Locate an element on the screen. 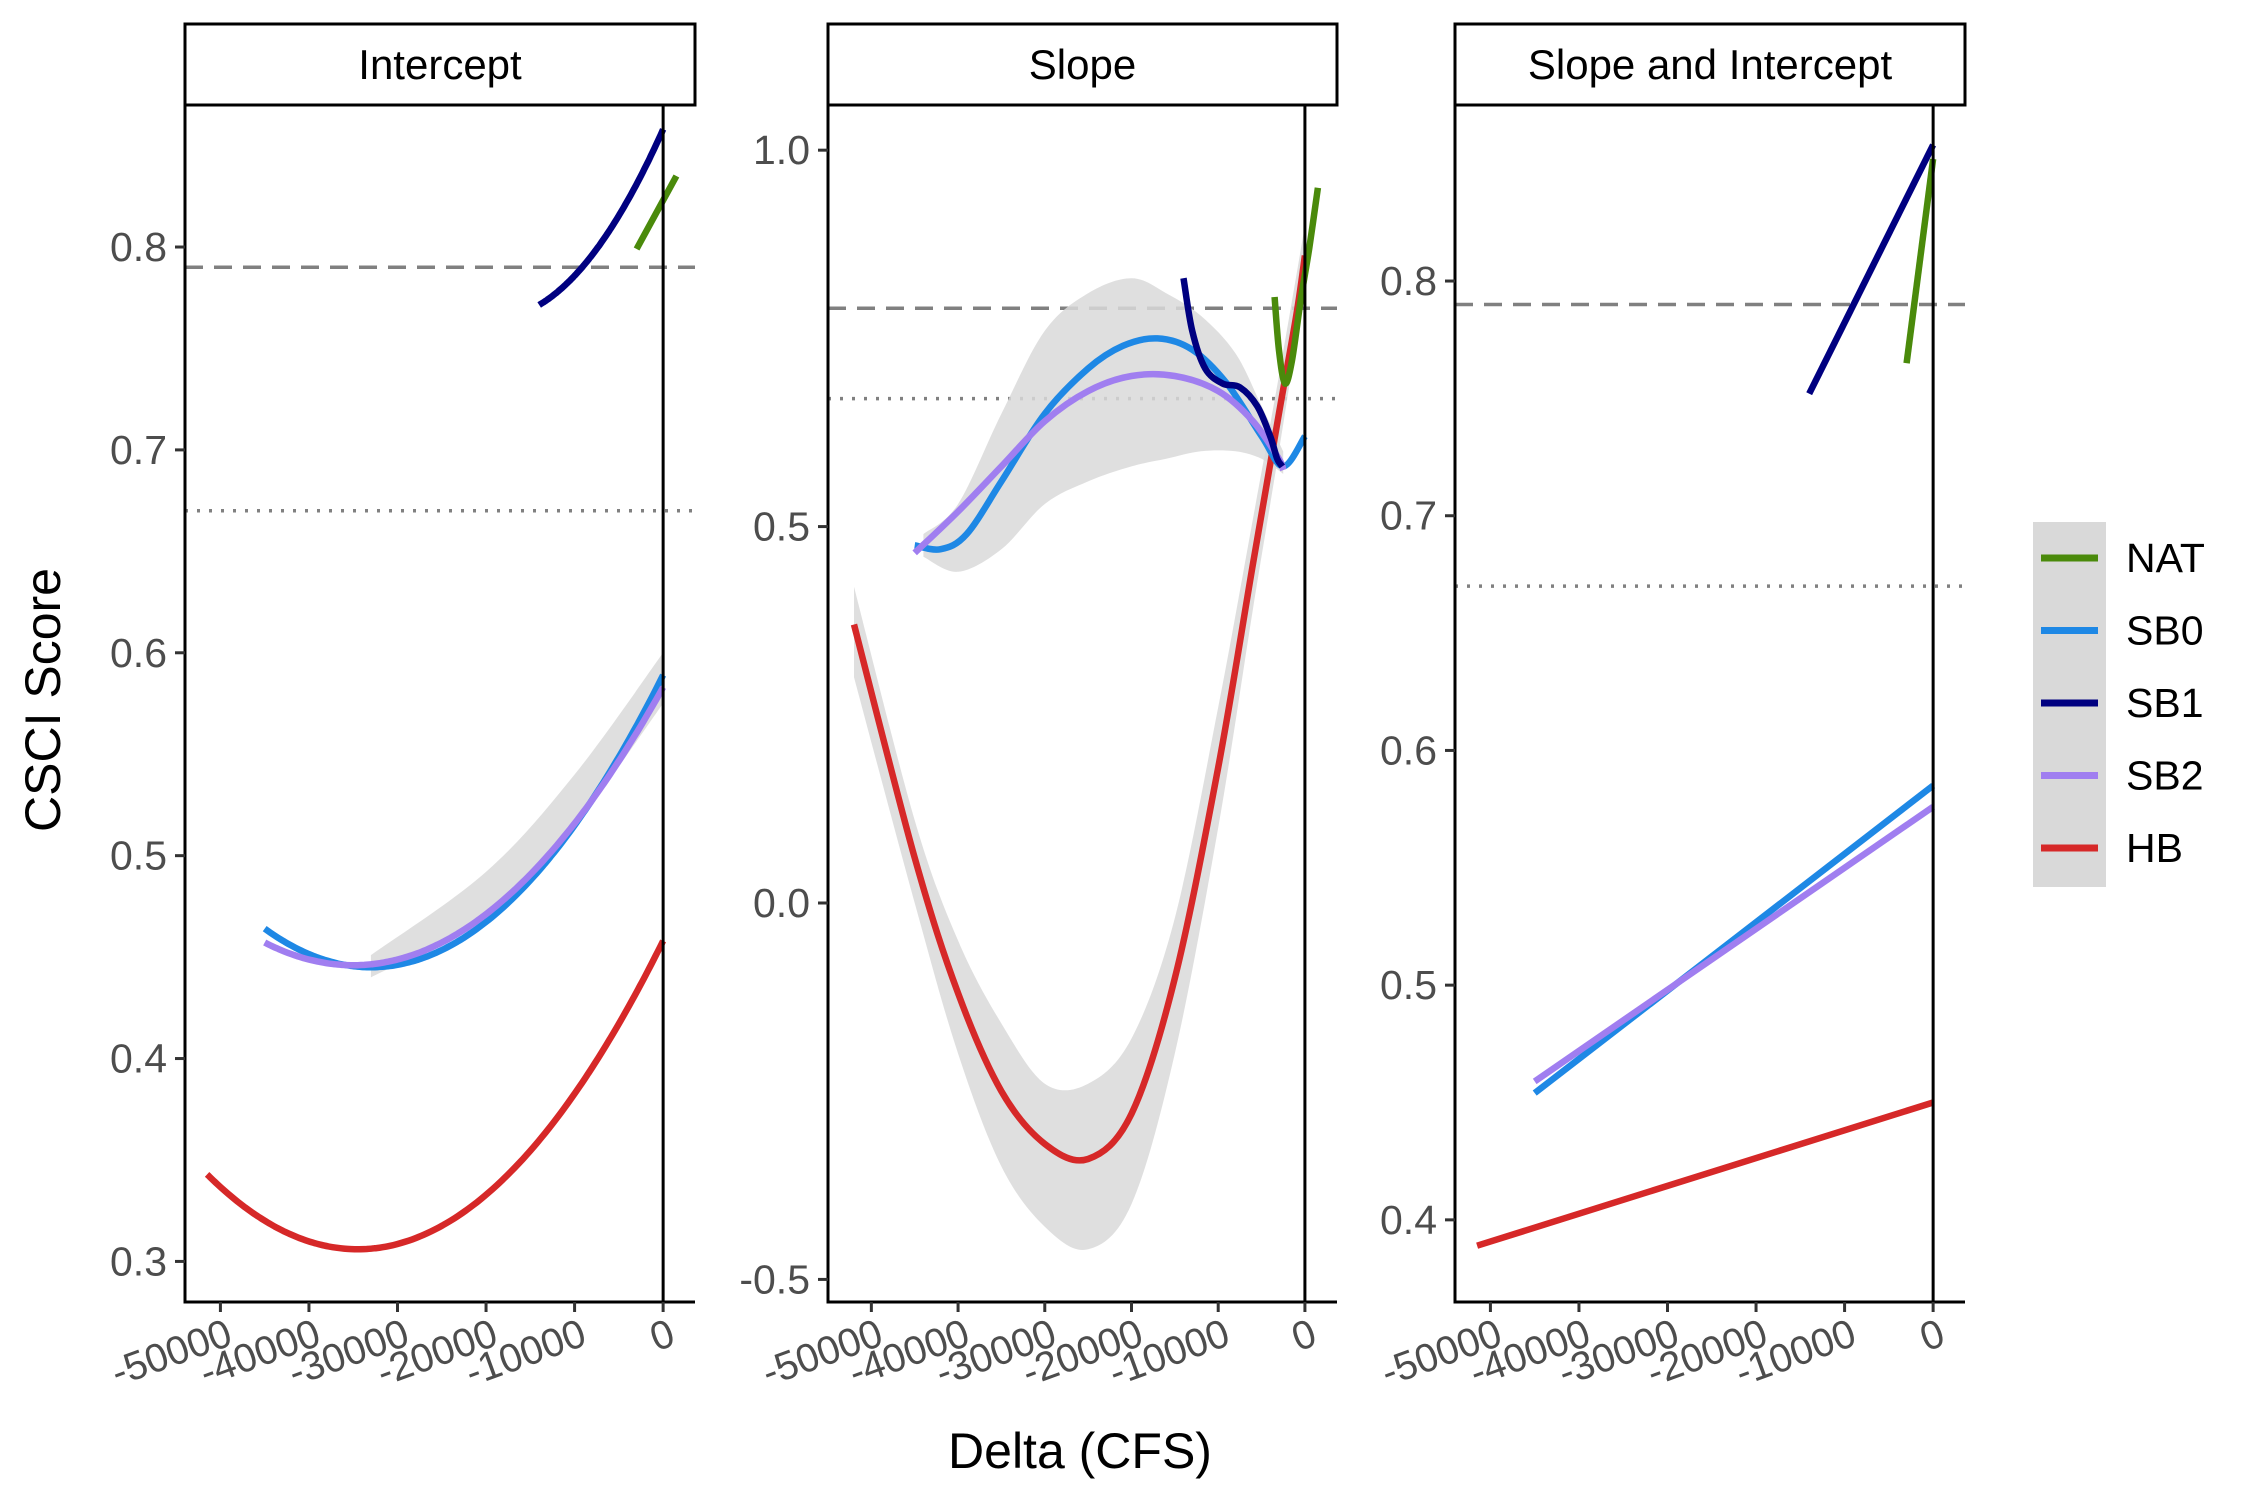 The width and height of the screenshot is (2250, 1500). legend: NAT SB0 SB1 SB2 HB is located at coordinates (2119, 704).